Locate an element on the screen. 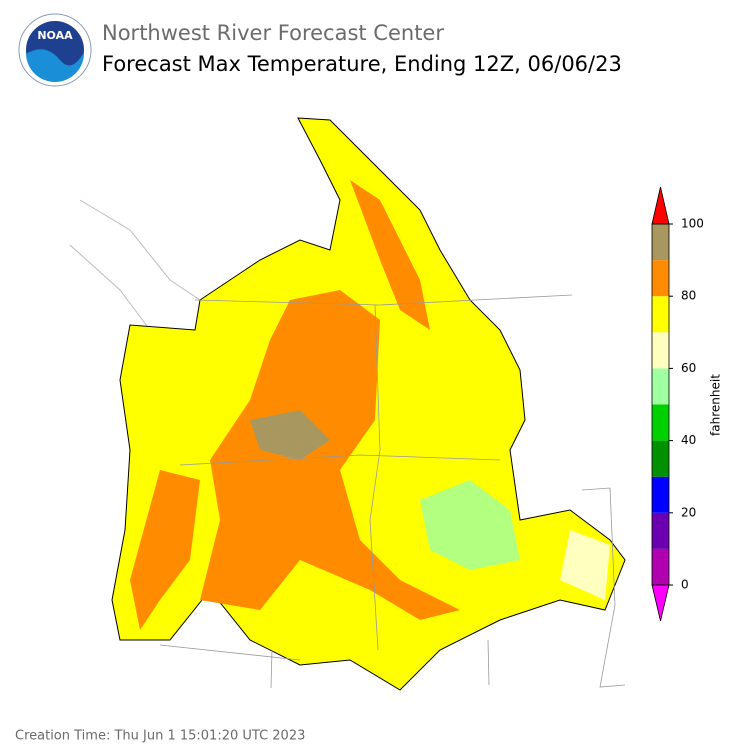 The width and height of the screenshot is (756, 756). colorbar-tick-label: 100 is located at coordinates (692, 224).